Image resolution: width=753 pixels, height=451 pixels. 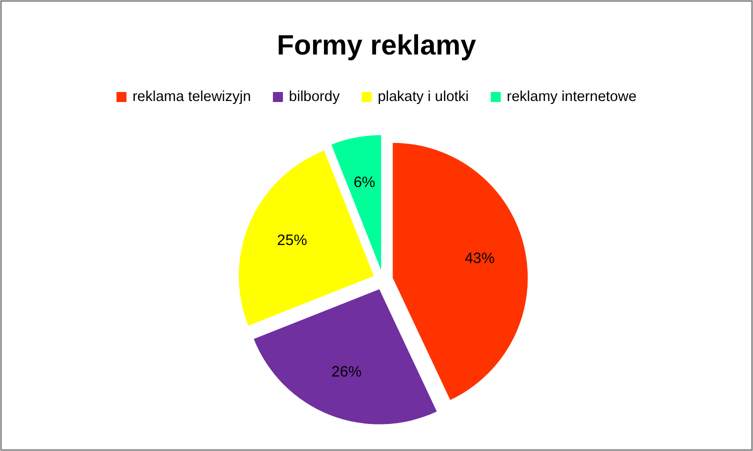 I want to click on data-label: 43%, so click(x=479, y=258).